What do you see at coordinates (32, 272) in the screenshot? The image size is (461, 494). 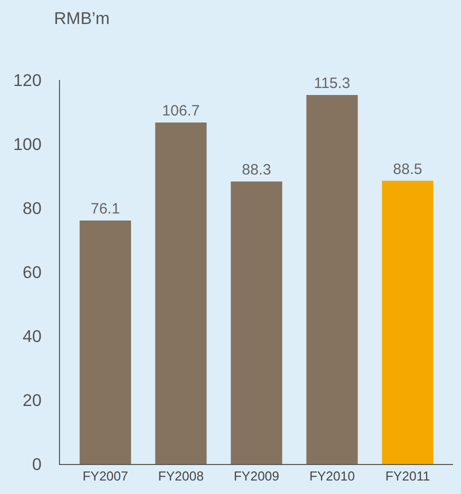 I see `y-tick-label: 60` at bounding box center [32, 272].